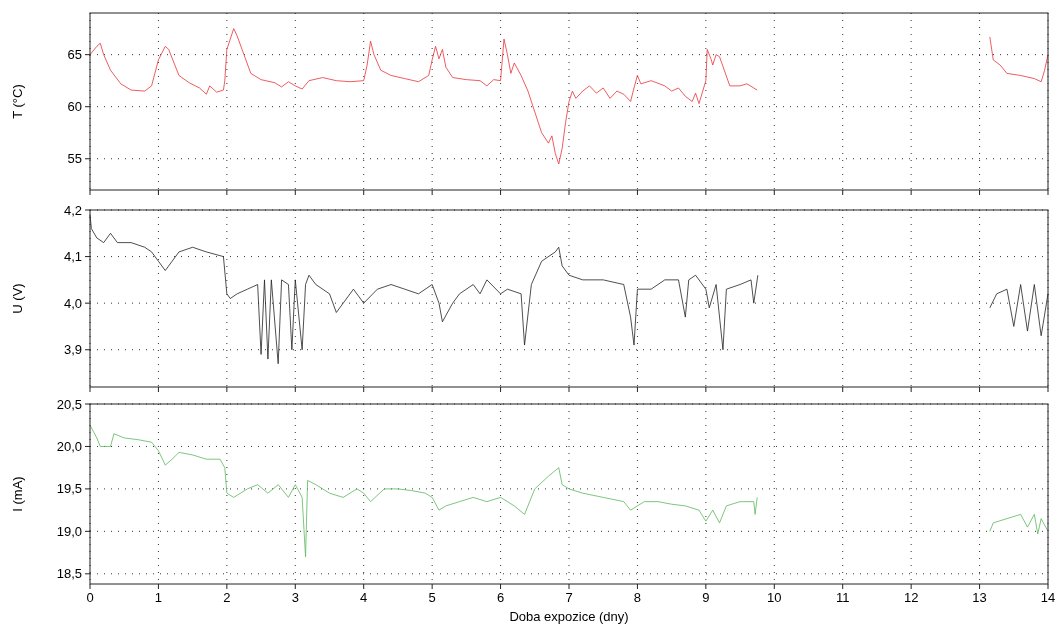 This screenshot has width=1056, height=627. I want to click on y-tick-label: 19,0, so click(69, 531).